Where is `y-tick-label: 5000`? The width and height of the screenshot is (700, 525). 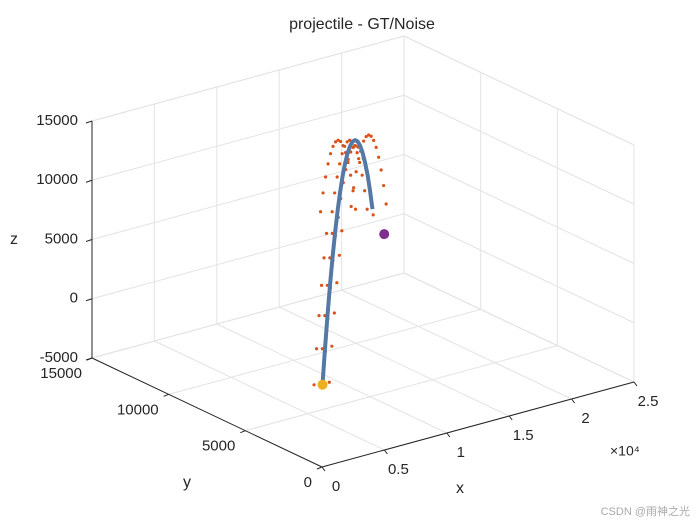
y-tick-label: 5000 is located at coordinates (218, 446).